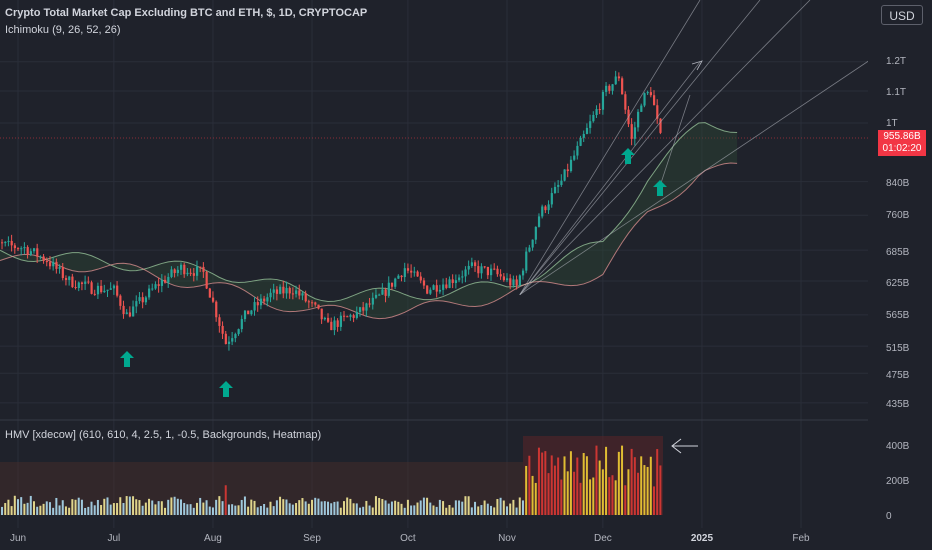 The image size is (932, 550). I want to click on price-tick-label: 1.2T, so click(896, 61).